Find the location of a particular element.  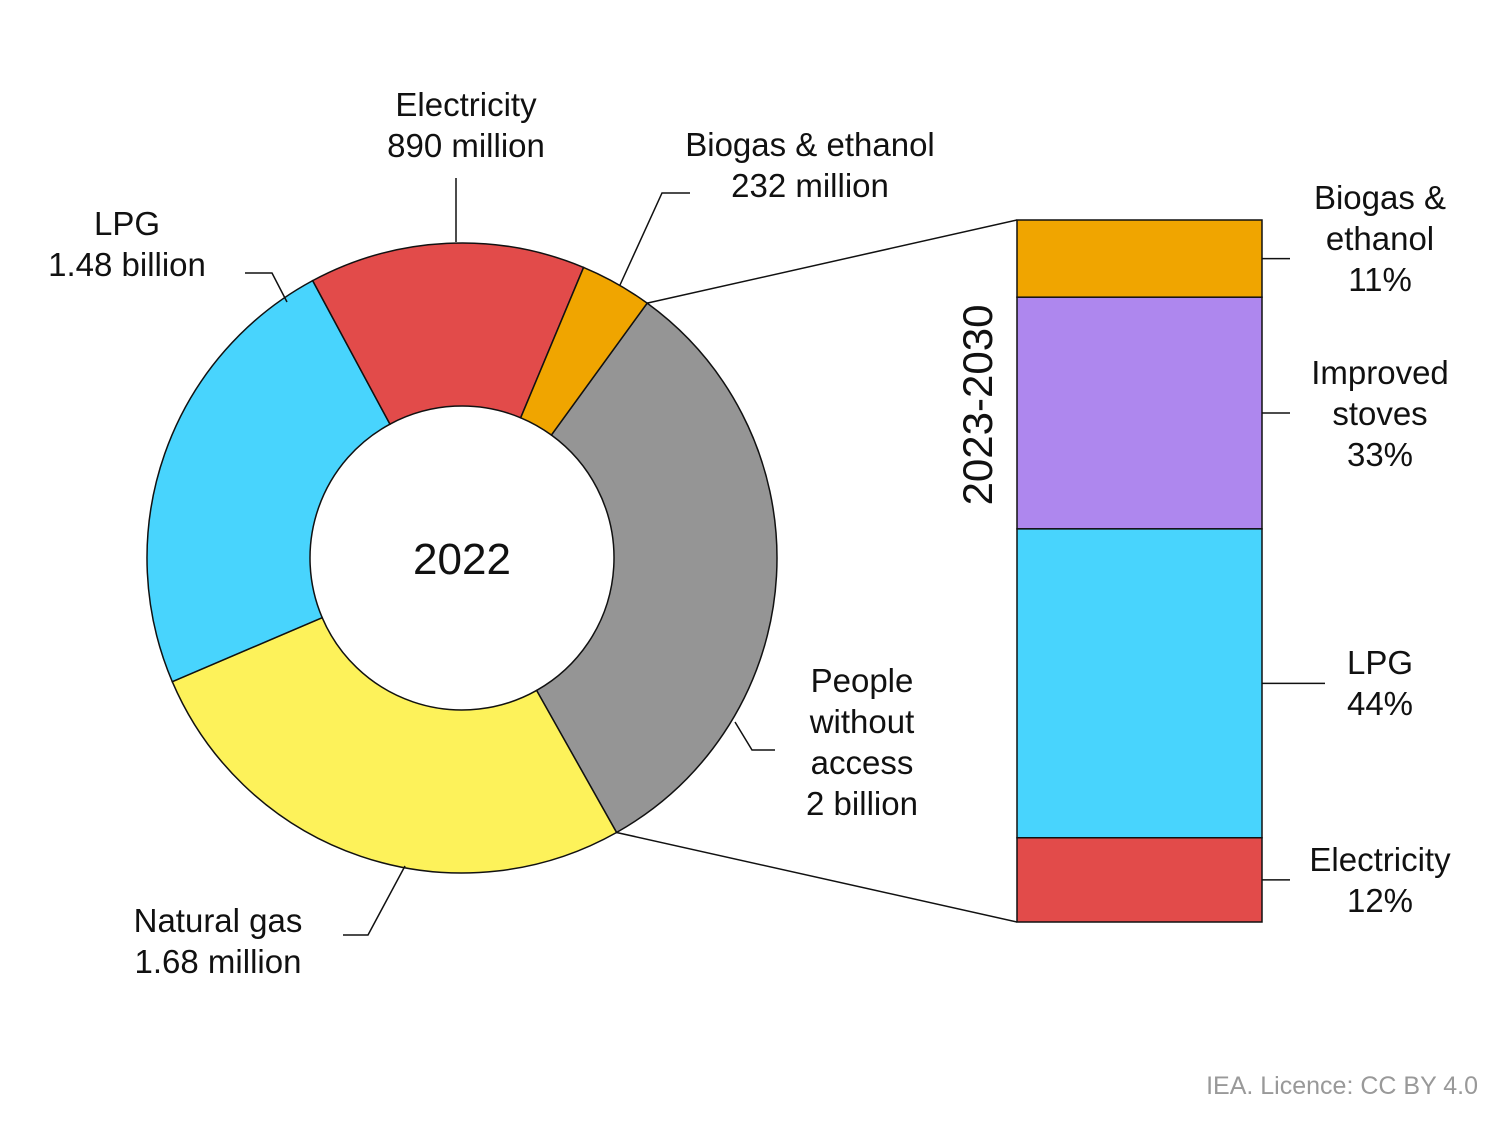

value-label: 232 million is located at coordinates (810, 185).